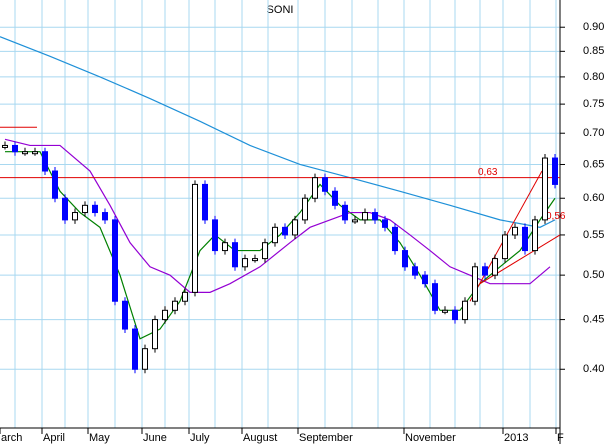  I want to click on chart-title: SONI, so click(280, 10).